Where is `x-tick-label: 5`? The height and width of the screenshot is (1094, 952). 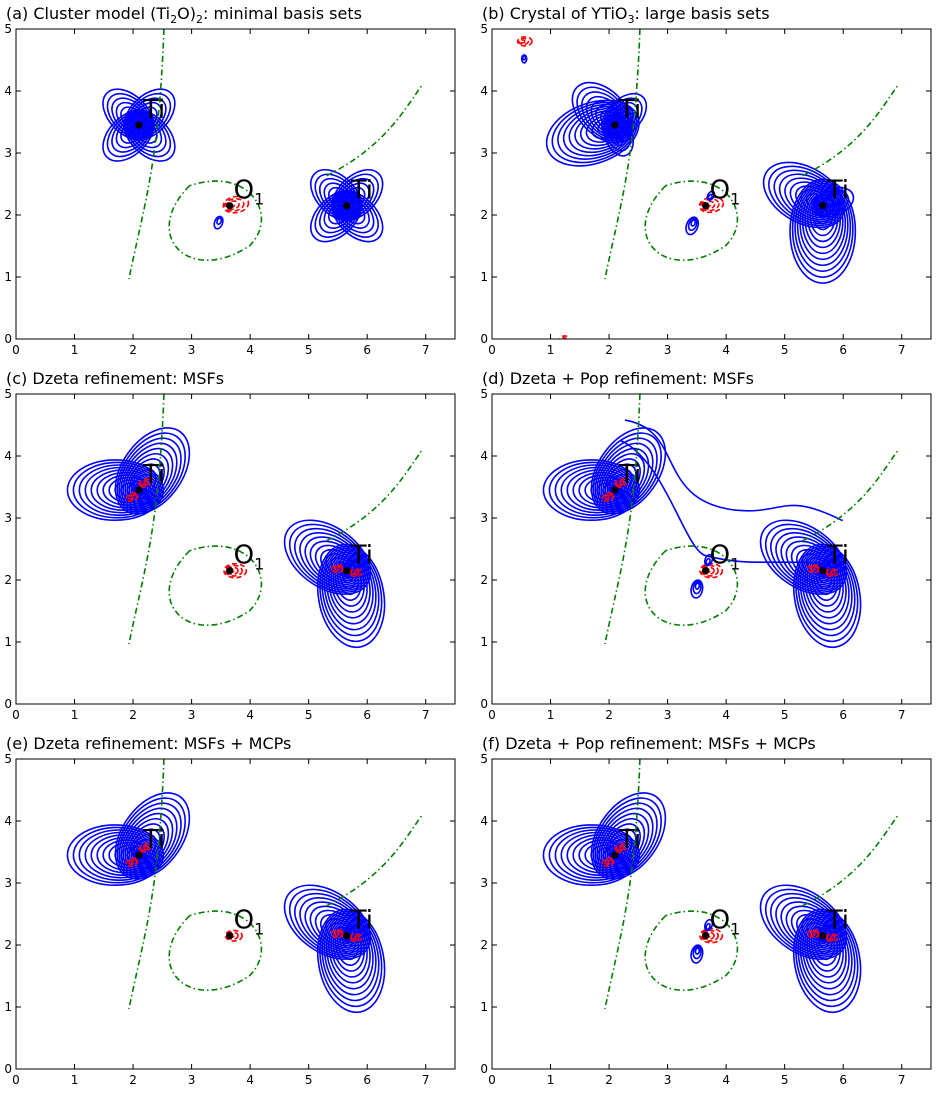
x-tick-label: 5 is located at coordinates (309, 1080).